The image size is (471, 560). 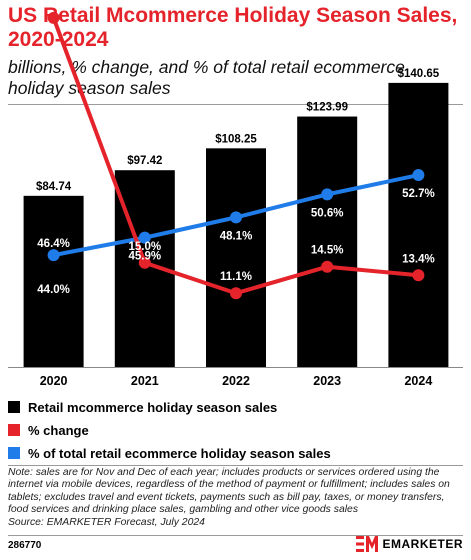 What do you see at coordinates (367, 544) in the screenshot?
I see `em-logo-icon` at bounding box center [367, 544].